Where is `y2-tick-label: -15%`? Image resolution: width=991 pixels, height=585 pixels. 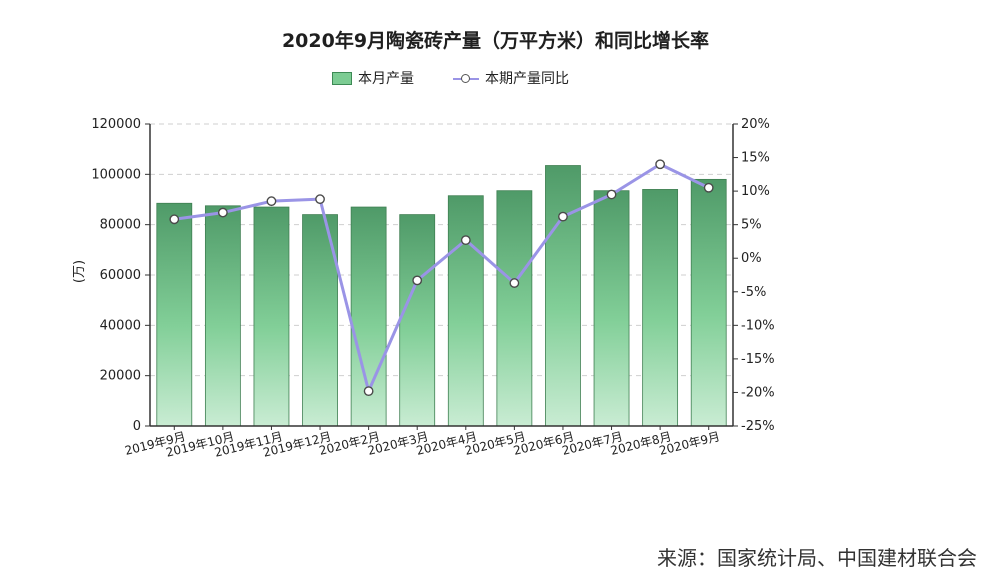 y2-tick-label: -15% is located at coordinates (758, 359).